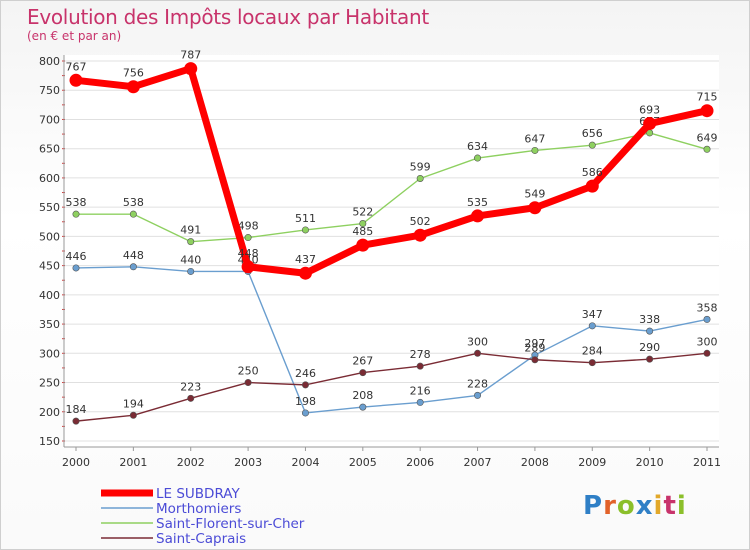 Image resolution: width=750 pixels, height=550 pixels. What do you see at coordinates (305, 462) in the screenshot?
I see `x-tick-label: 2004` at bounding box center [305, 462].